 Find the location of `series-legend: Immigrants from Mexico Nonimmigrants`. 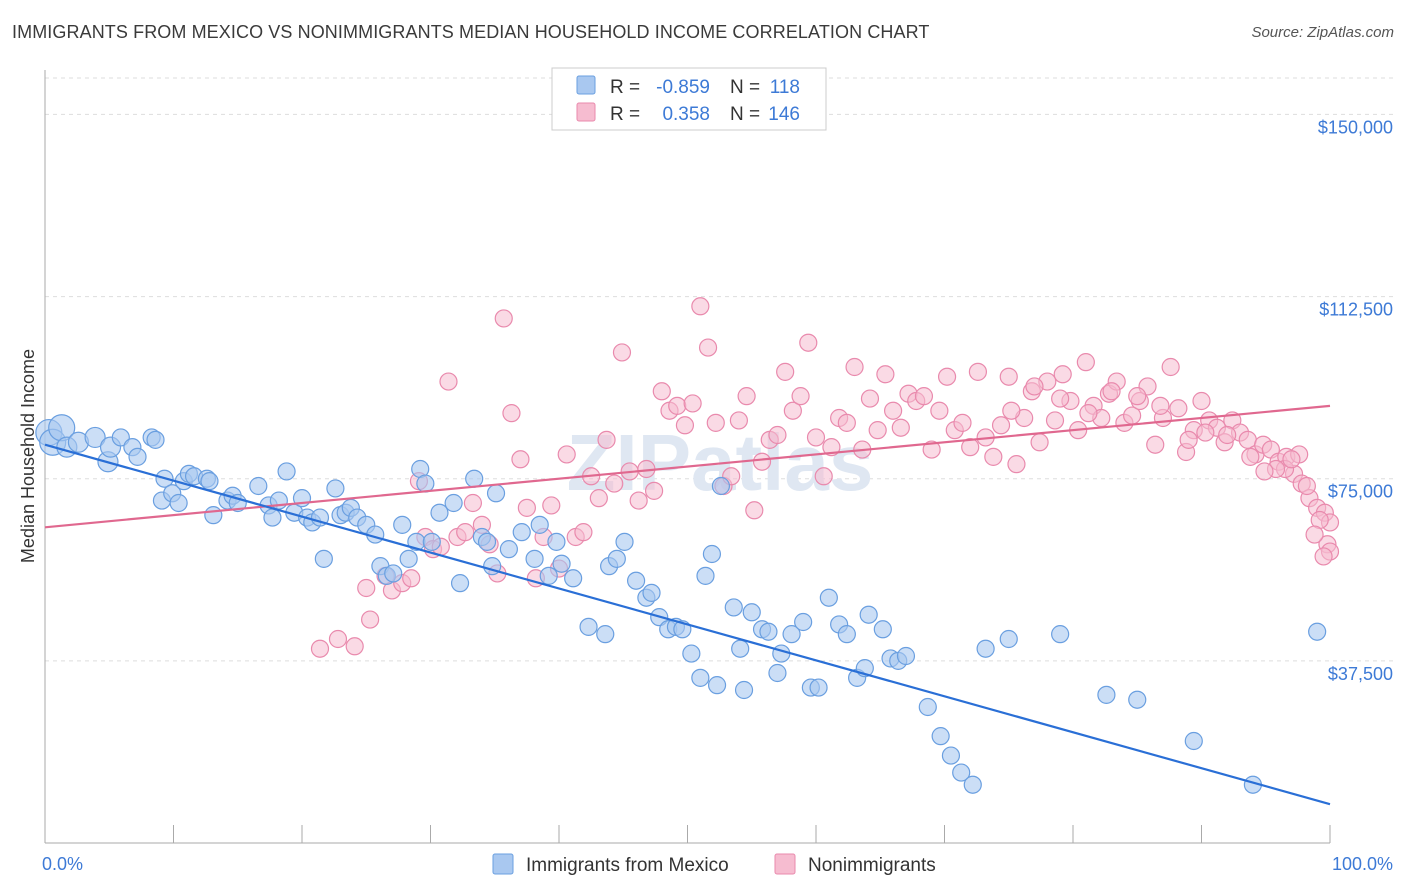

series-legend: Immigrants from Mexico Nonimmigrants is located at coordinates (714, 864).